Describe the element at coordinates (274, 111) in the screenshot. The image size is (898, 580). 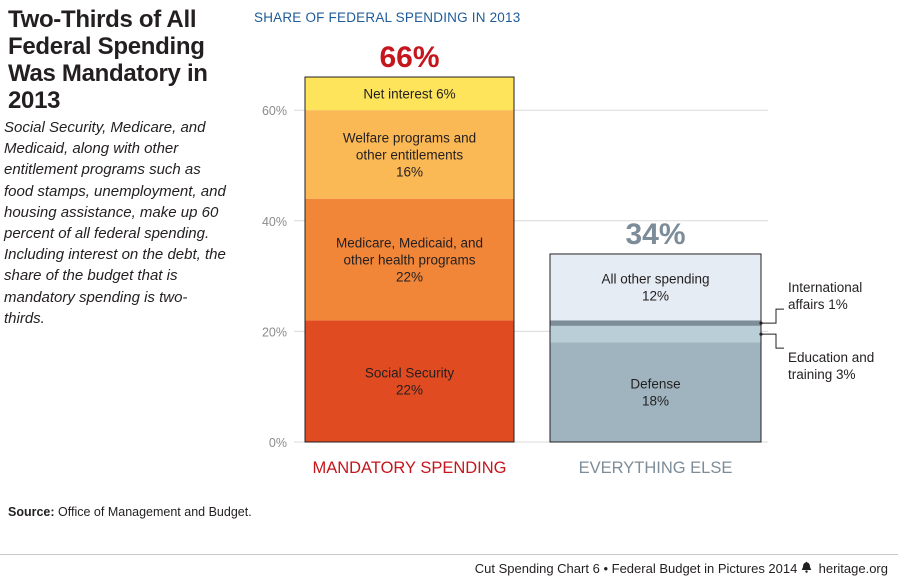
I see `y-tick-label: 60%` at that location.